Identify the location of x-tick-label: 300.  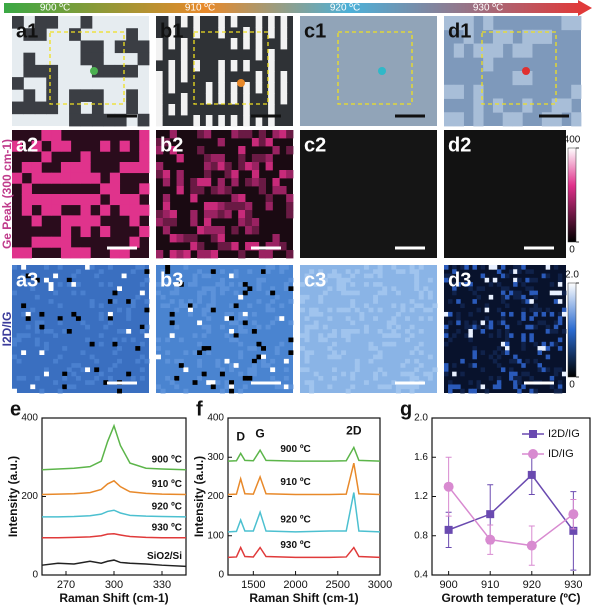
(114, 585).